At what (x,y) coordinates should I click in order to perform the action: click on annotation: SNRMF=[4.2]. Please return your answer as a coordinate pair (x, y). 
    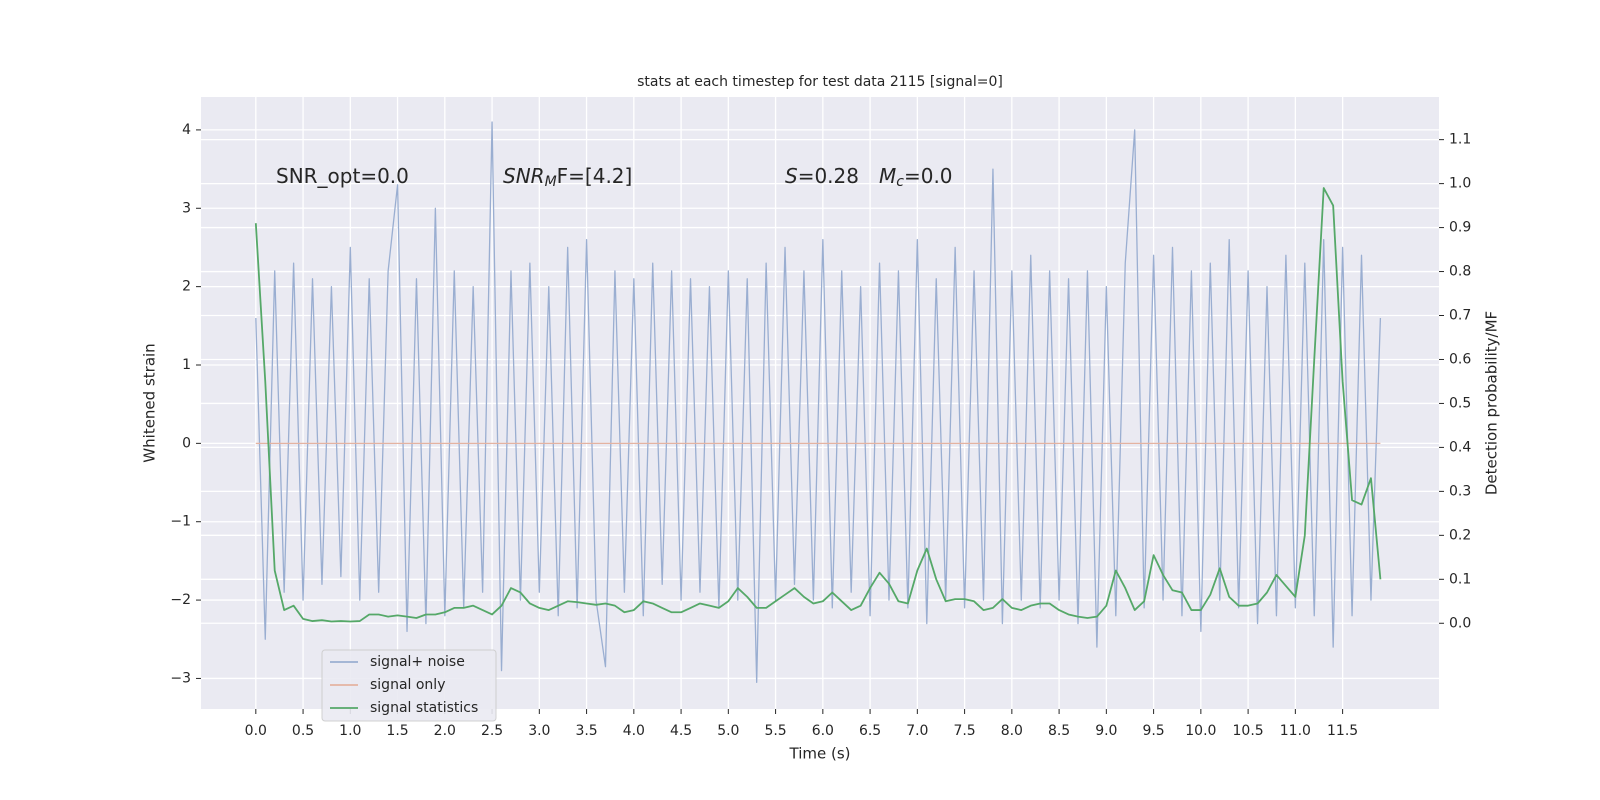
    Looking at the image, I should click on (567, 177).